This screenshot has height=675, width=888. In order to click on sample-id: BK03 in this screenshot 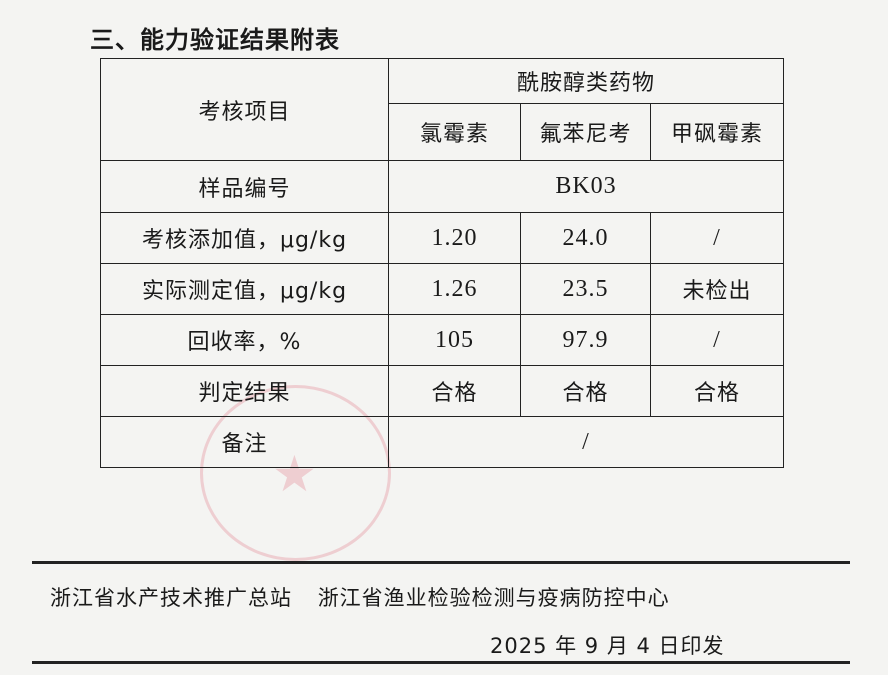, I will do `click(586, 186)`.